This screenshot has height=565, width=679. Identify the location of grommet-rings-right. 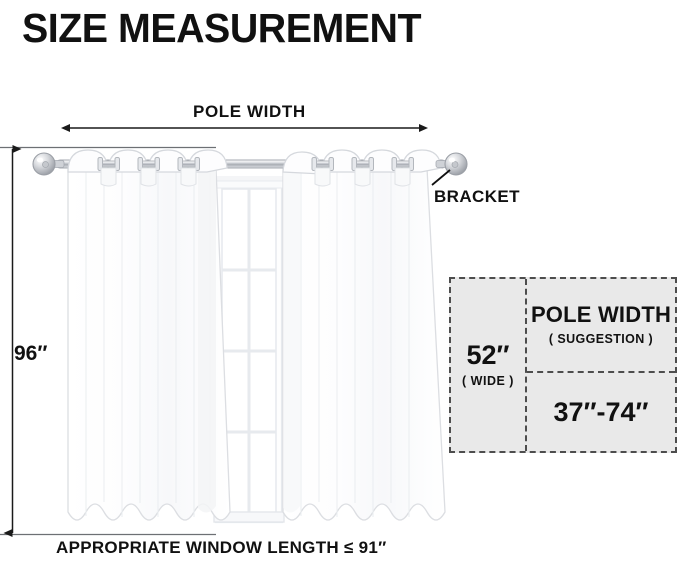
(362, 172).